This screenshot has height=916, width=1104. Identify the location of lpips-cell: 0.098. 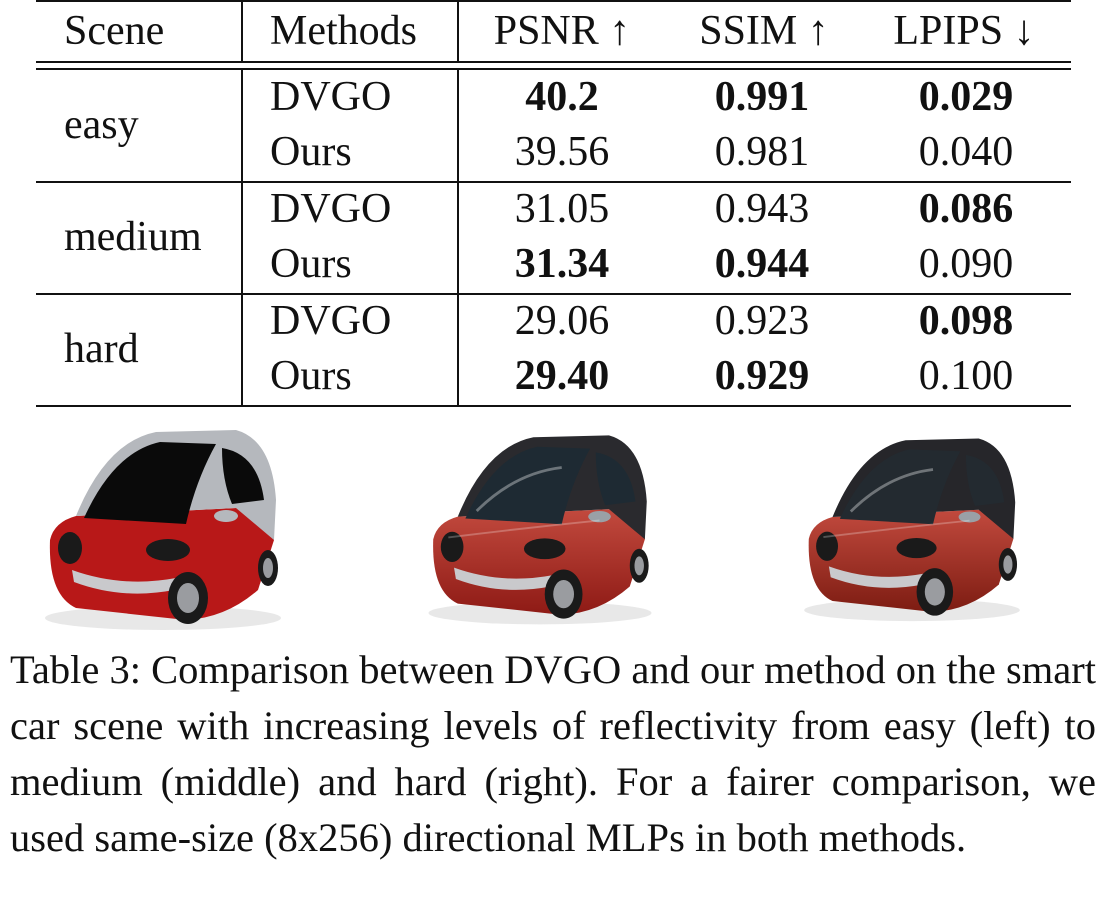
(966, 321).